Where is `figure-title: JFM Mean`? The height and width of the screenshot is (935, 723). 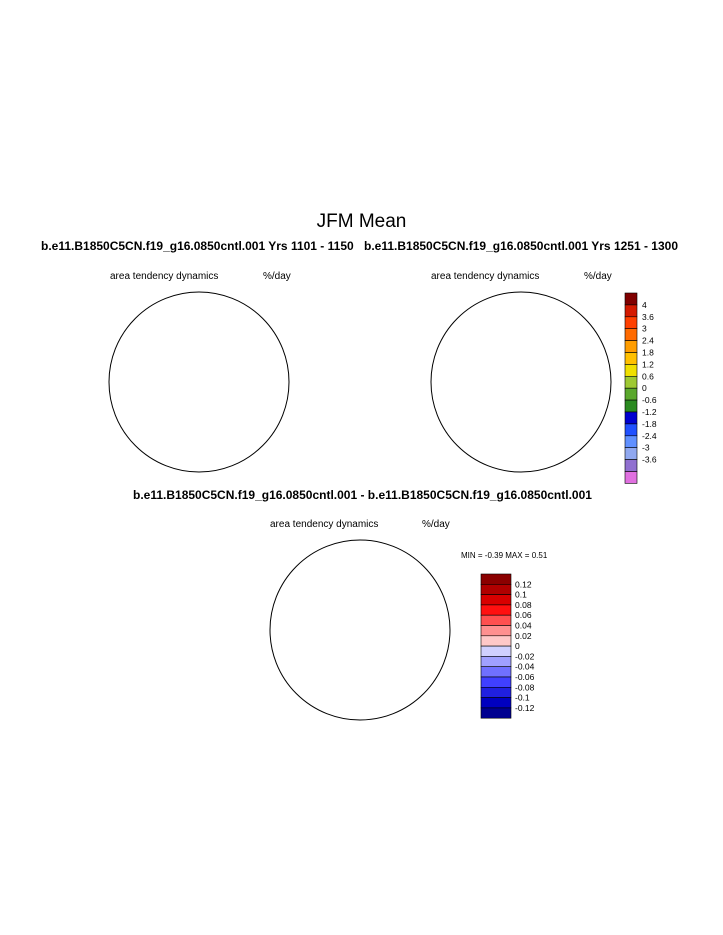
figure-title: JFM Mean is located at coordinates (361, 221).